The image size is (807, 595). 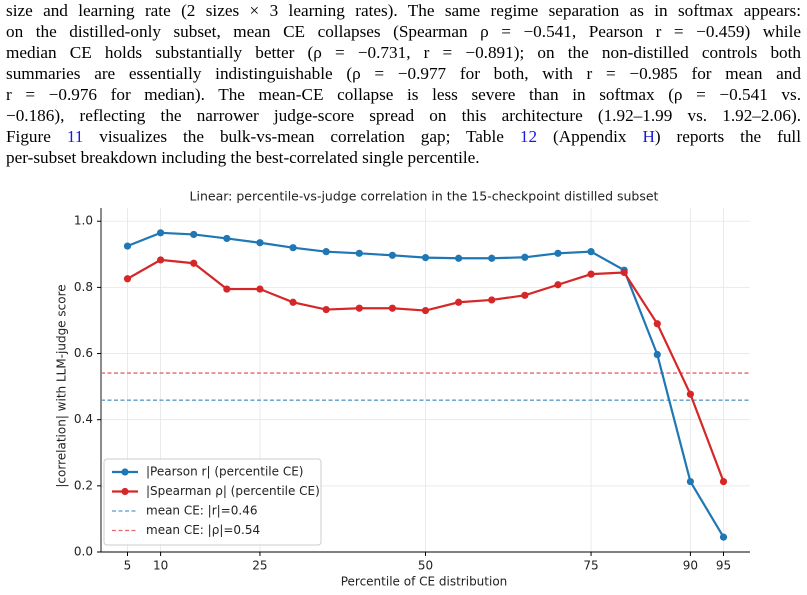 What do you see at coordinates (224, 472) in the screenshot?
I see `legend-label: |Pearson r| (percentile CE)` at bounding box center [224, 472].